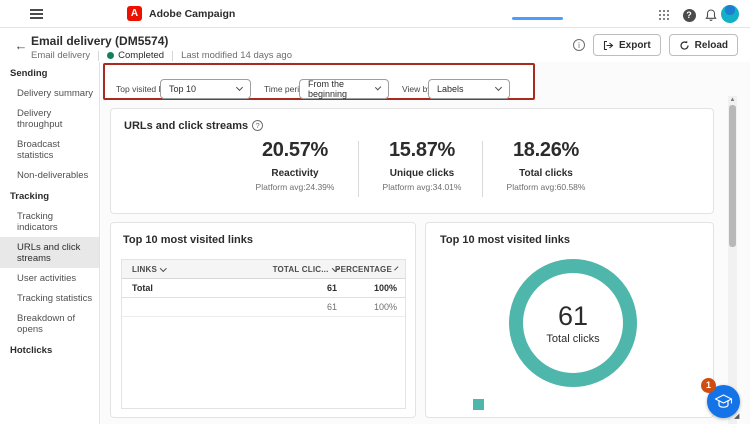 This screenshot has width=750, height=424. I want to click on kpi-platform-avg: Platform avg:34.01%, so click(422, 187).